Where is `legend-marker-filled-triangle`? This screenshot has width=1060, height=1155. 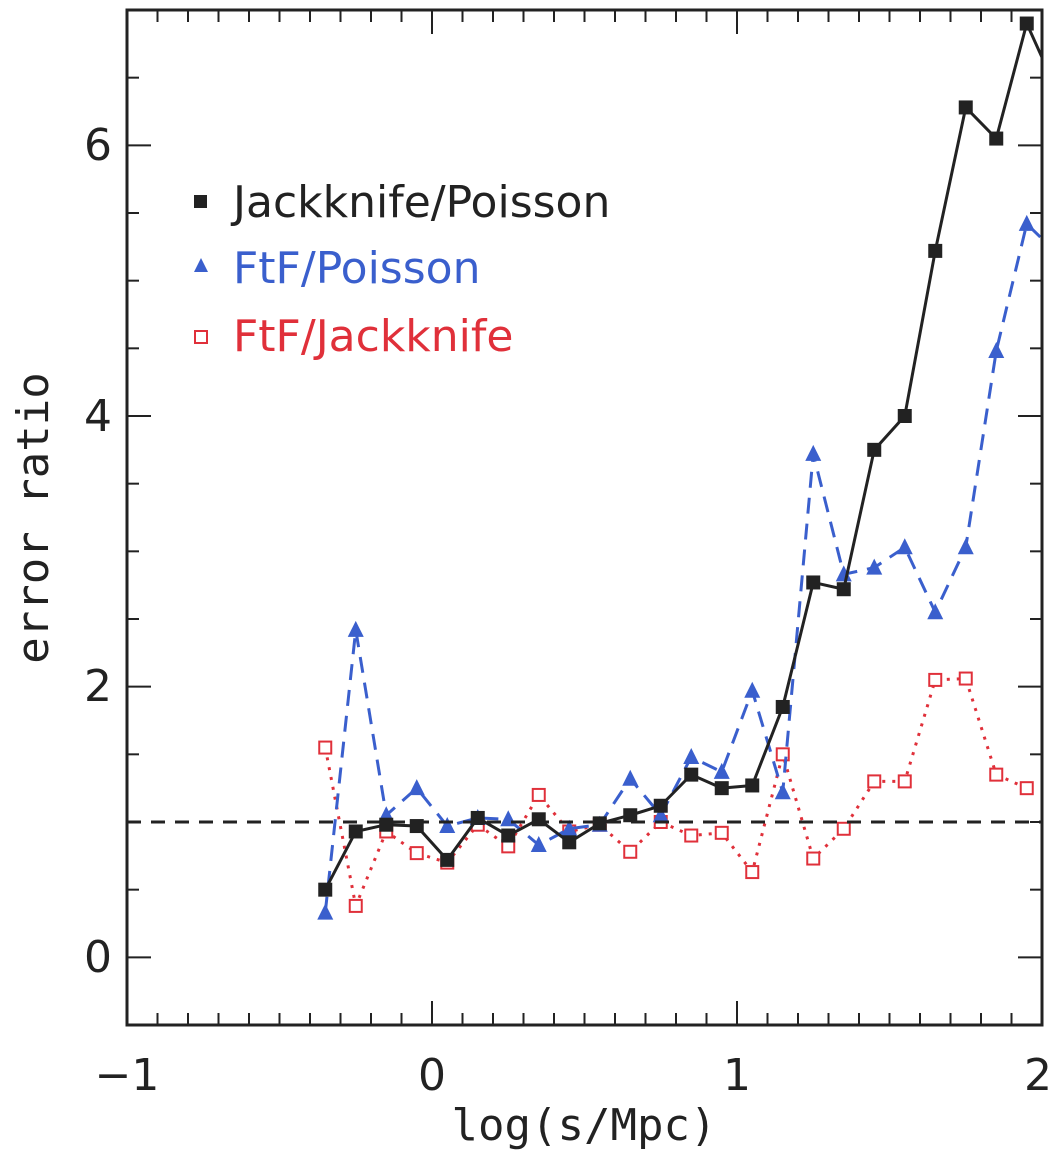 legend-marker-filled-triangle is located at coordinates (201, 265).